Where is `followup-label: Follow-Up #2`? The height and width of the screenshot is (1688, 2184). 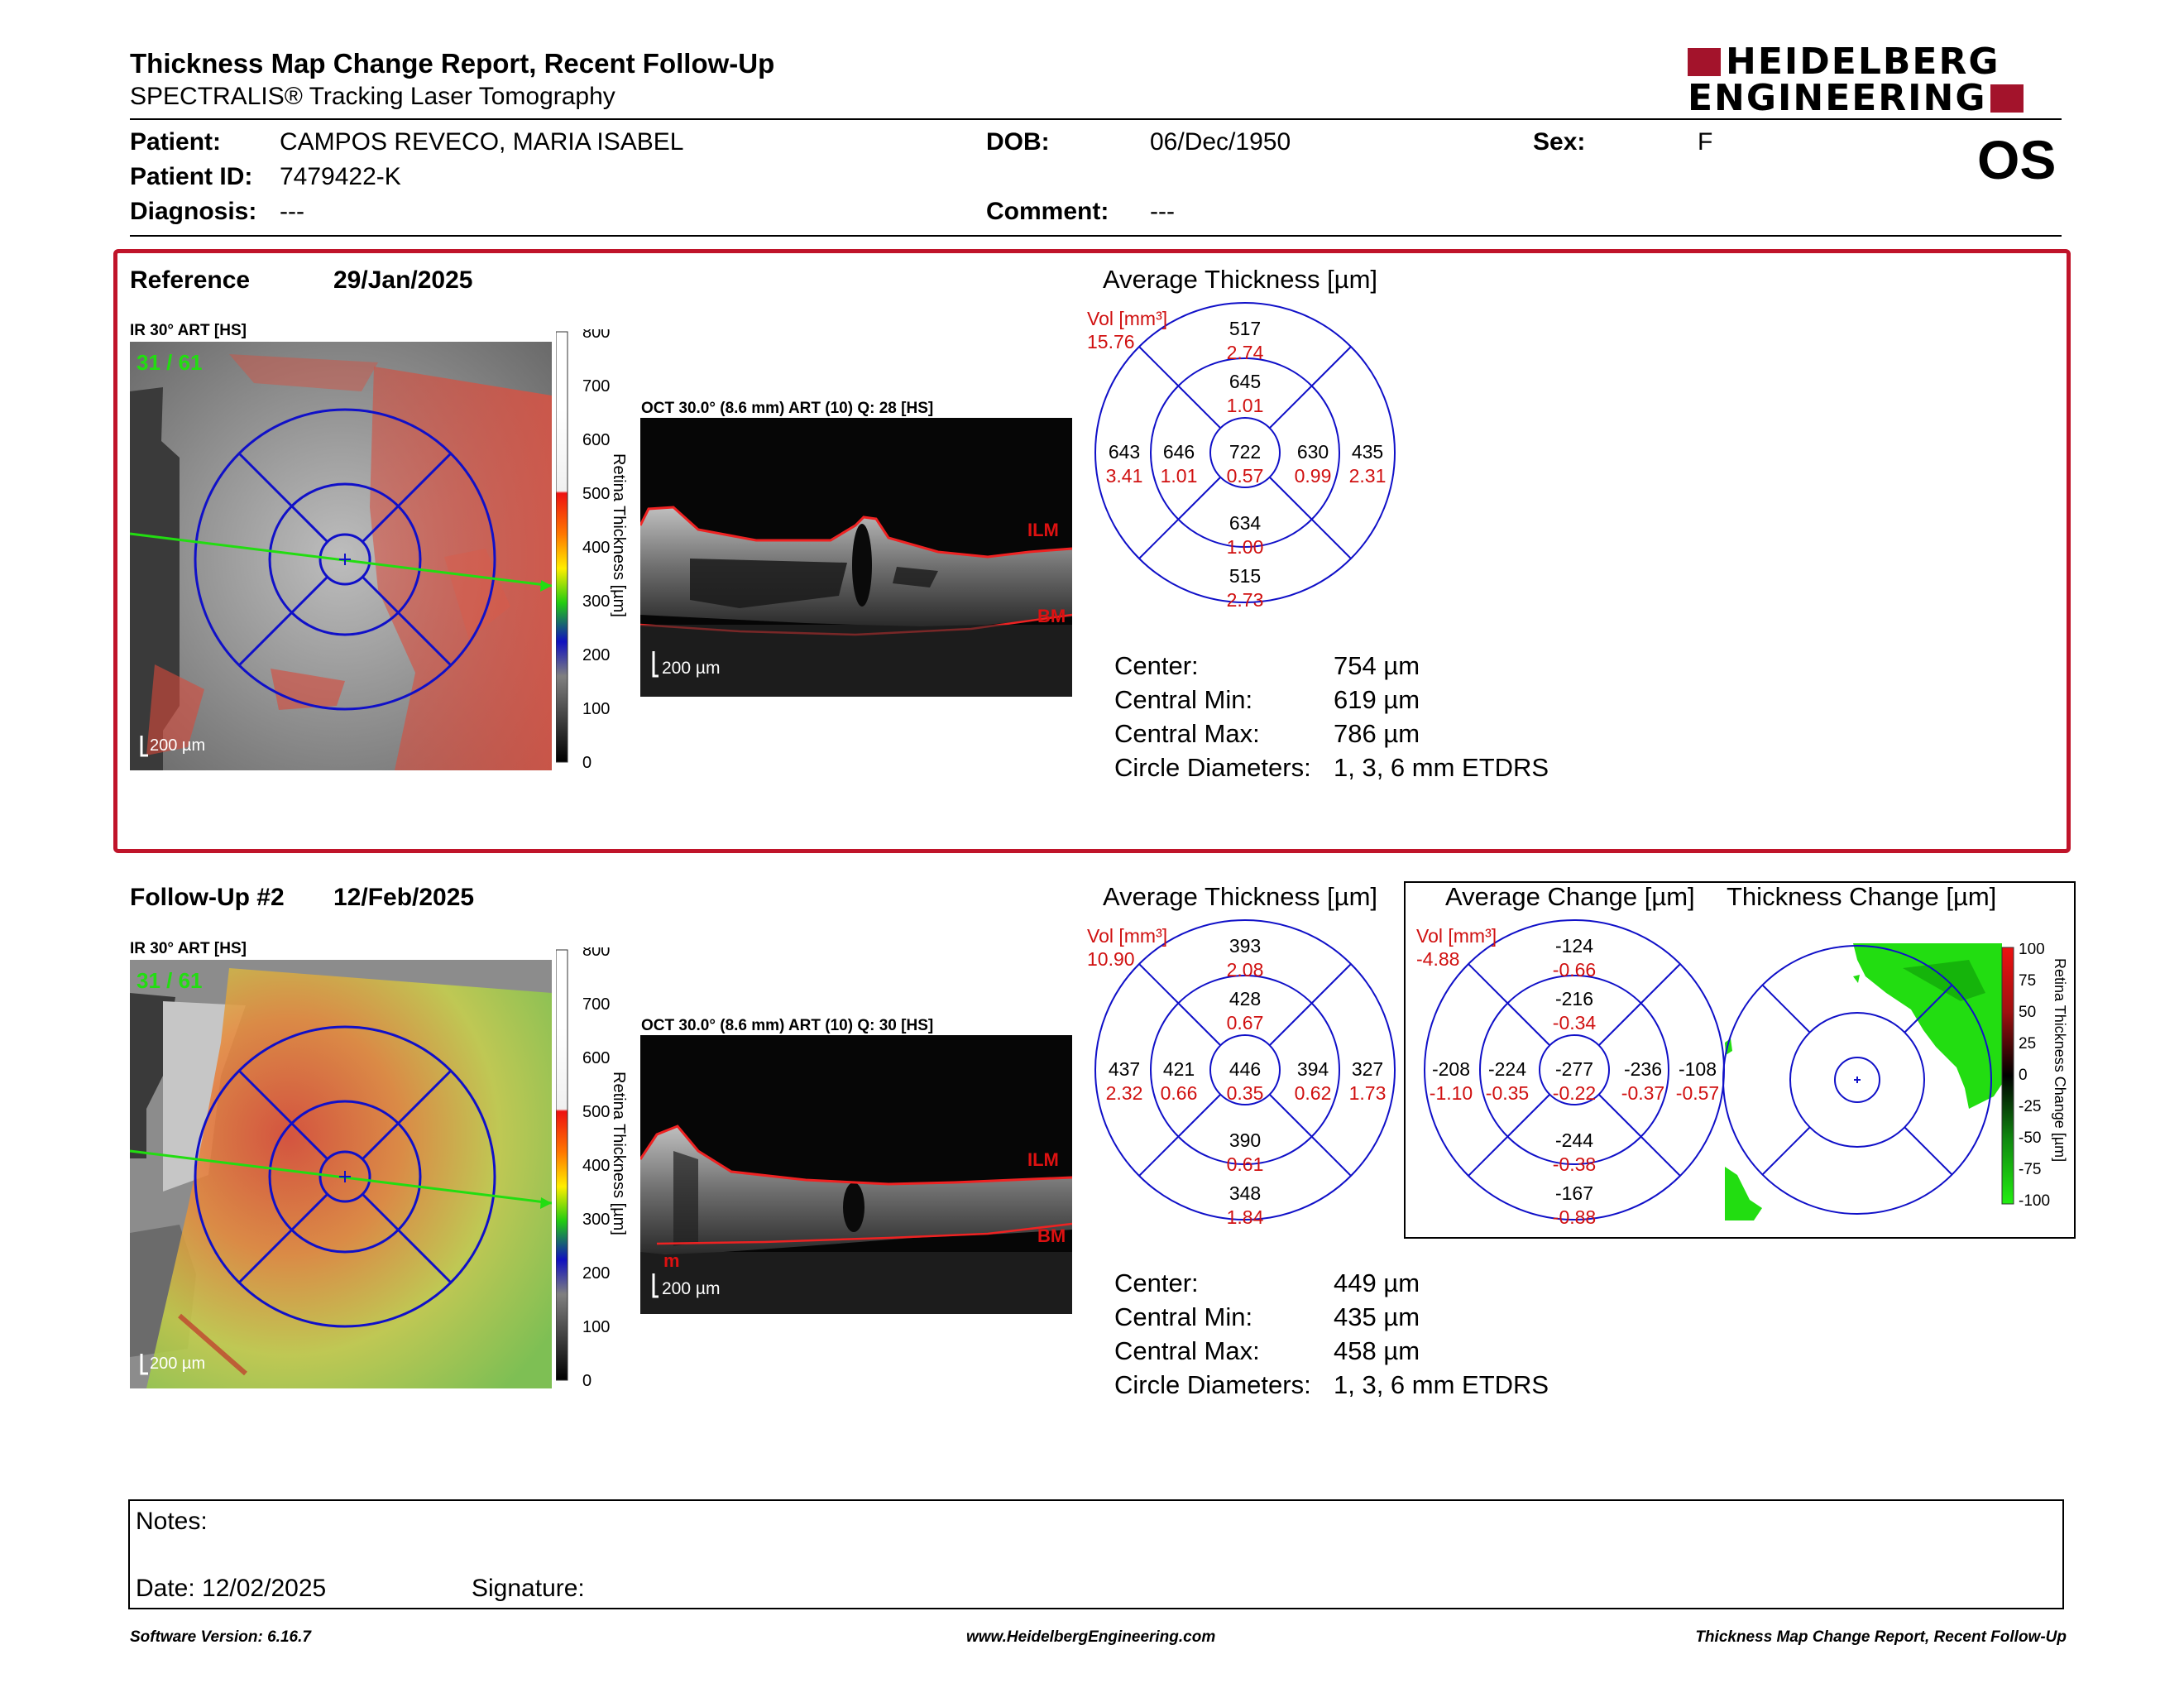
followup-label: Follow-Up #2 is located at coordinates (207, 897).